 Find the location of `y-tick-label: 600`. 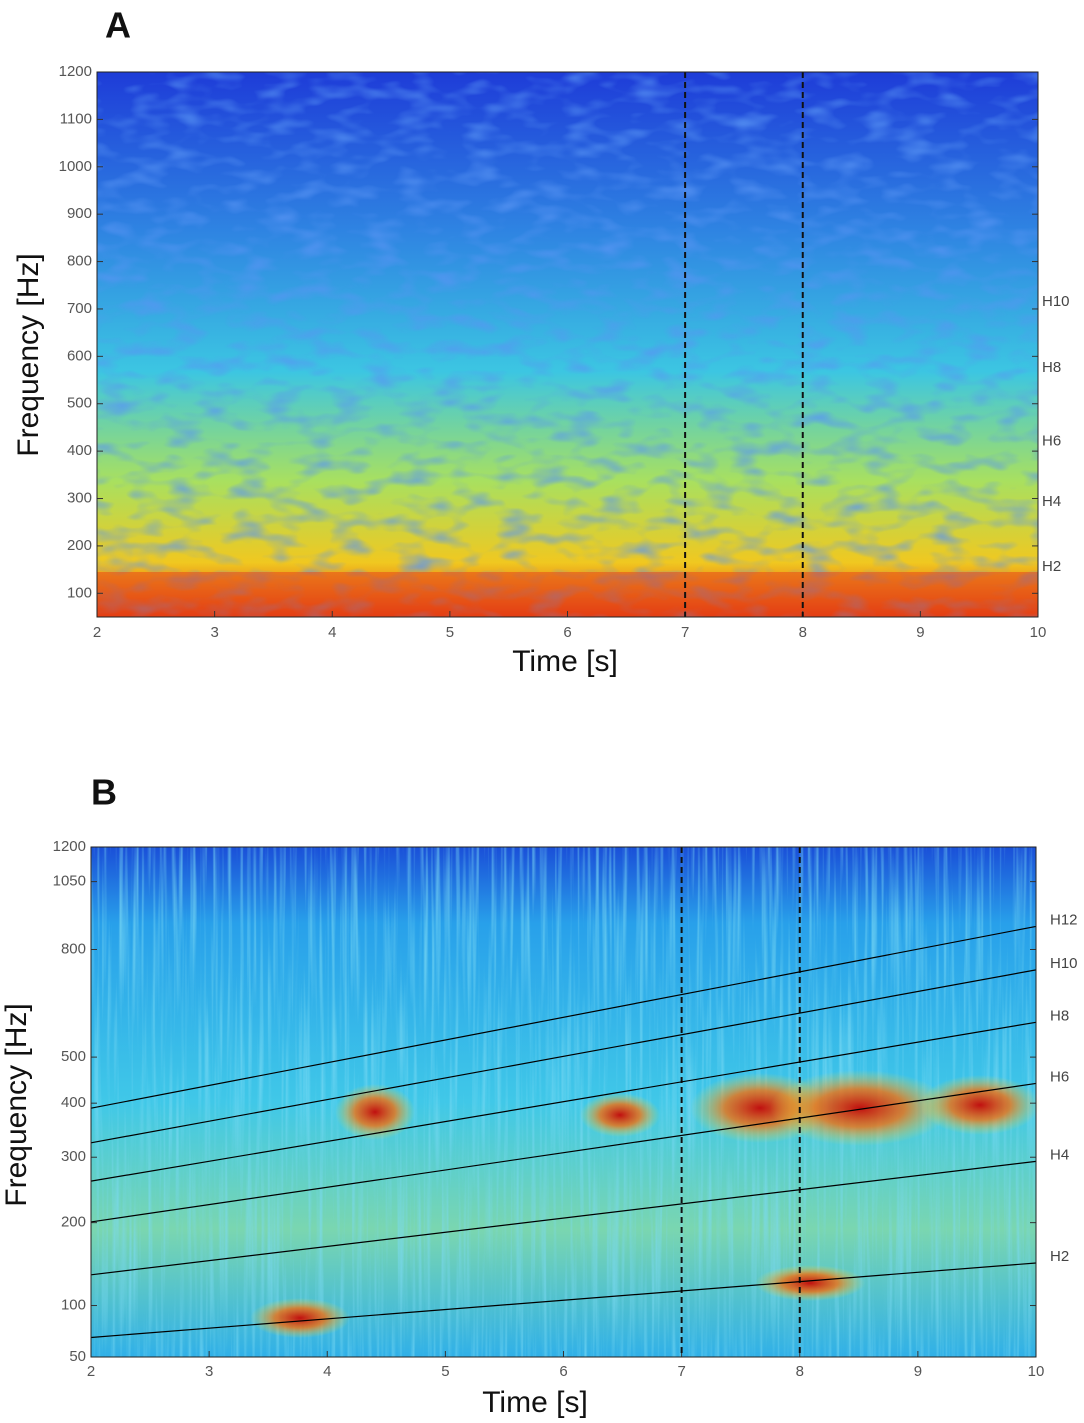

y-tick-label: 600 is located at coordinates (79, 355).